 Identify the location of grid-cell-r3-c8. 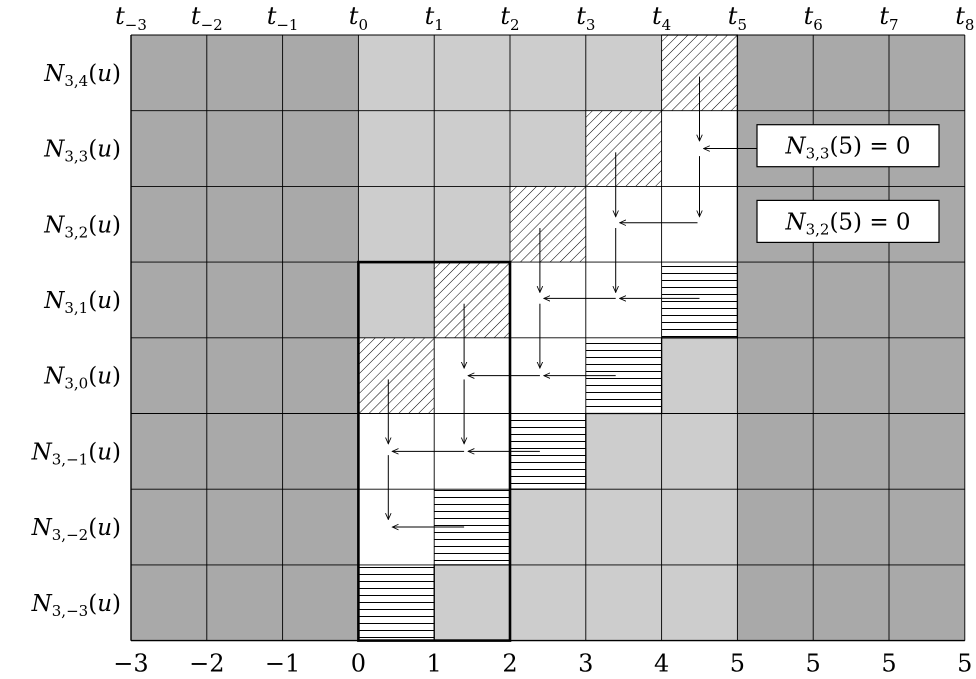
(775, 300).